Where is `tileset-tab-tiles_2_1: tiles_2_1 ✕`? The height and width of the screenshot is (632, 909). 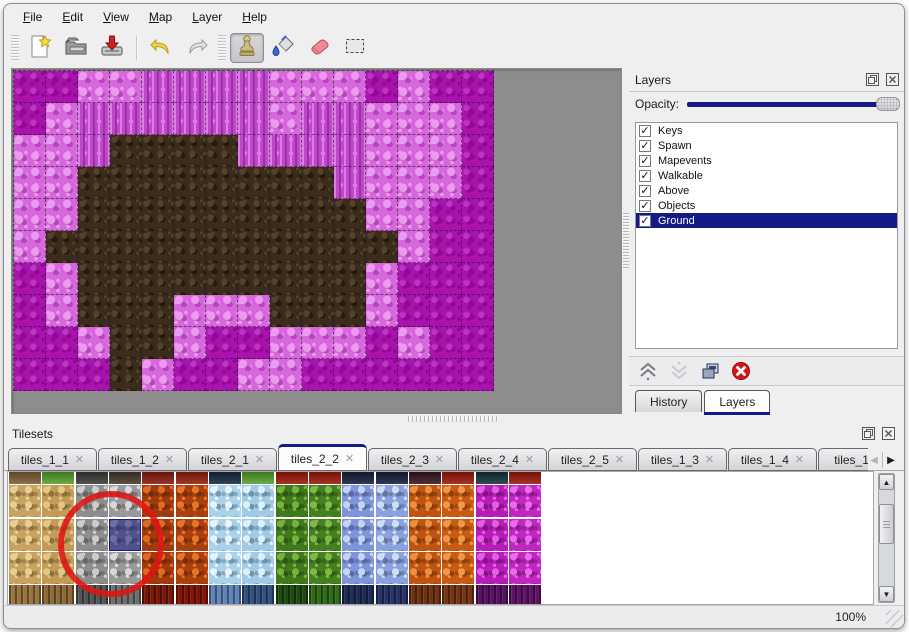
tileset-tab-tiles_2_1: tiles_2_1 ✕ is located at coordinates (232, 459).